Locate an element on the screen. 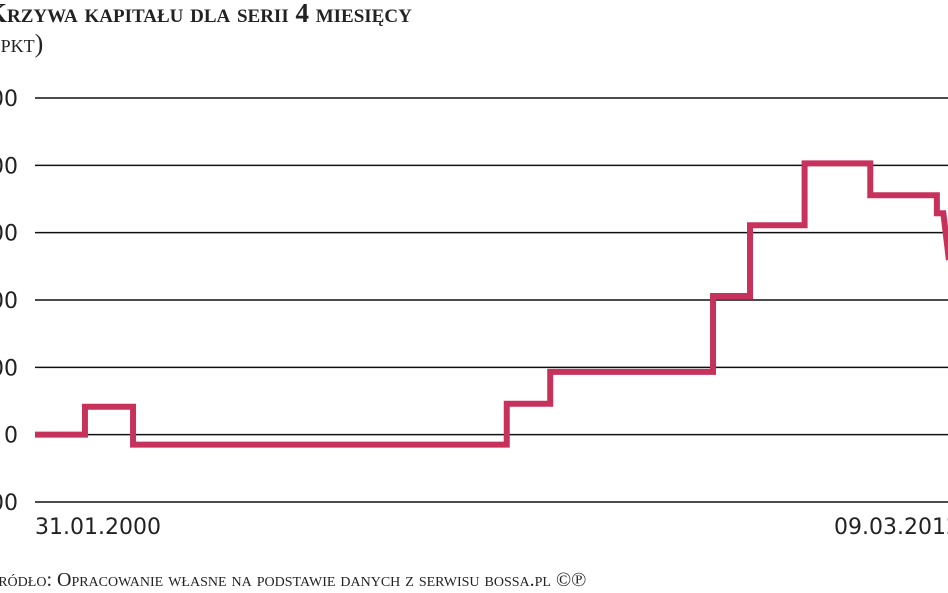 Image resolution: width=948 pixels, height=593 pixels. y-tick-label: 0 is located at coordinates (11, 436).